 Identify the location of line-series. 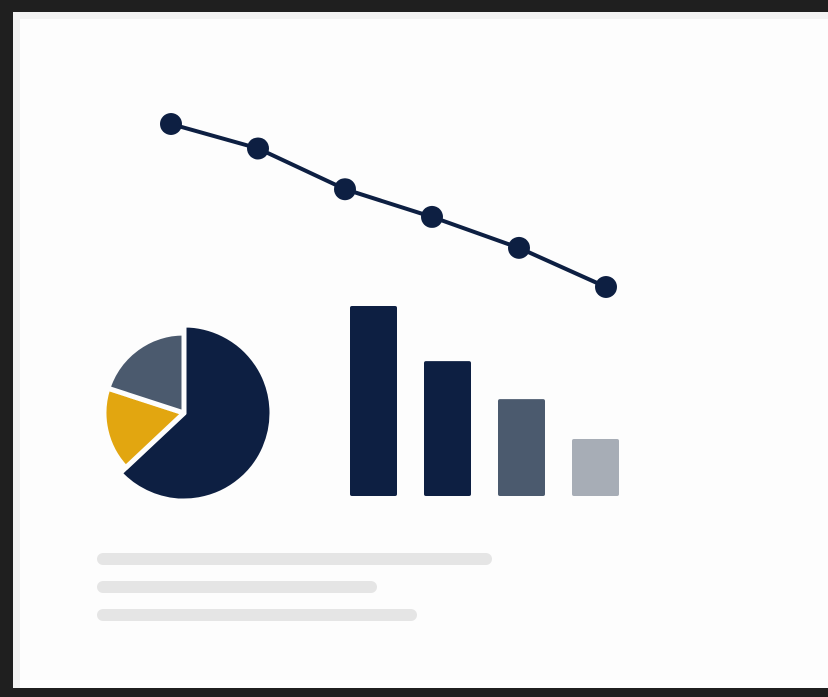
(388, 205).